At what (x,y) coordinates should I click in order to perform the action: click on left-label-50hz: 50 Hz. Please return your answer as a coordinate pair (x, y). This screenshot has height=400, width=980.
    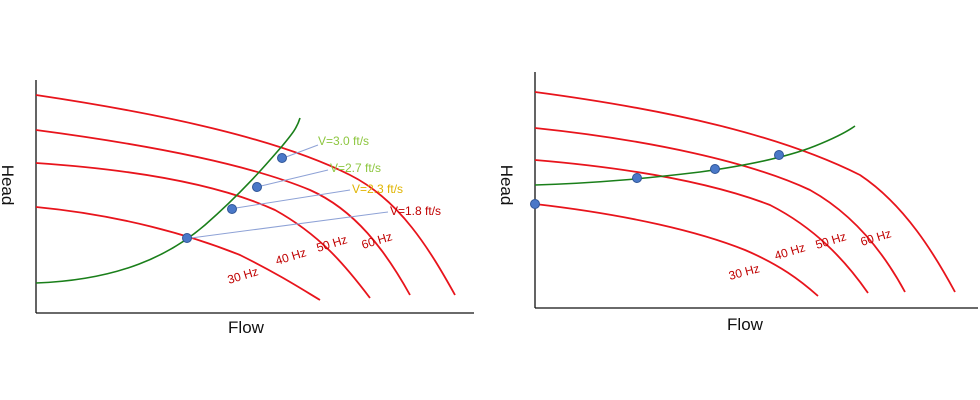
    Looking at the image, I should click on (332, 243).